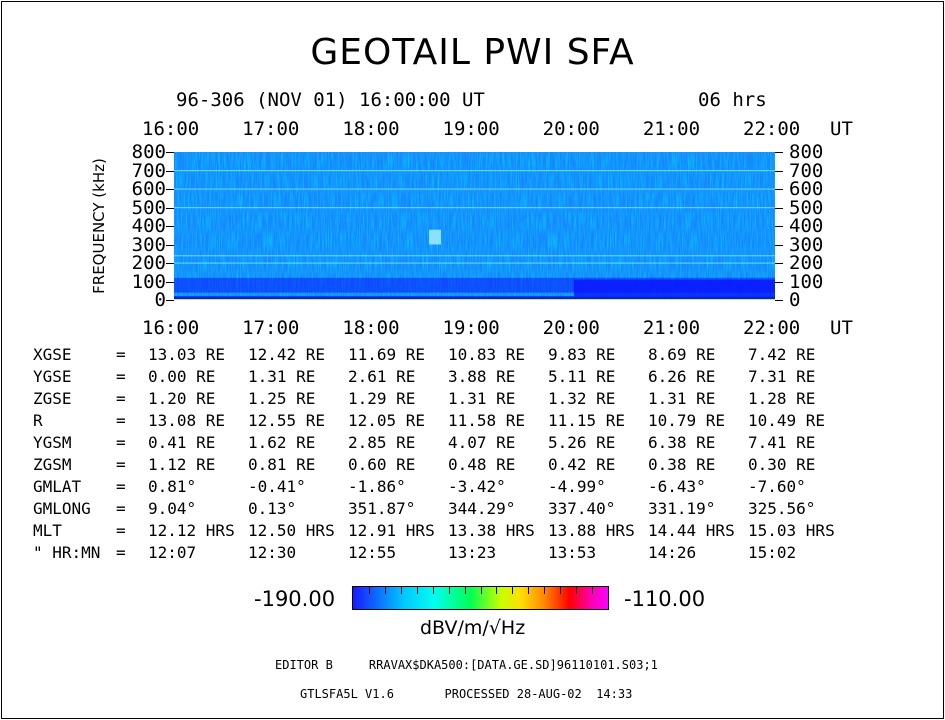 The width and height of the screenshot is (945, 720). I want to click on colorbar-max: -110.00, so click(665, 599).